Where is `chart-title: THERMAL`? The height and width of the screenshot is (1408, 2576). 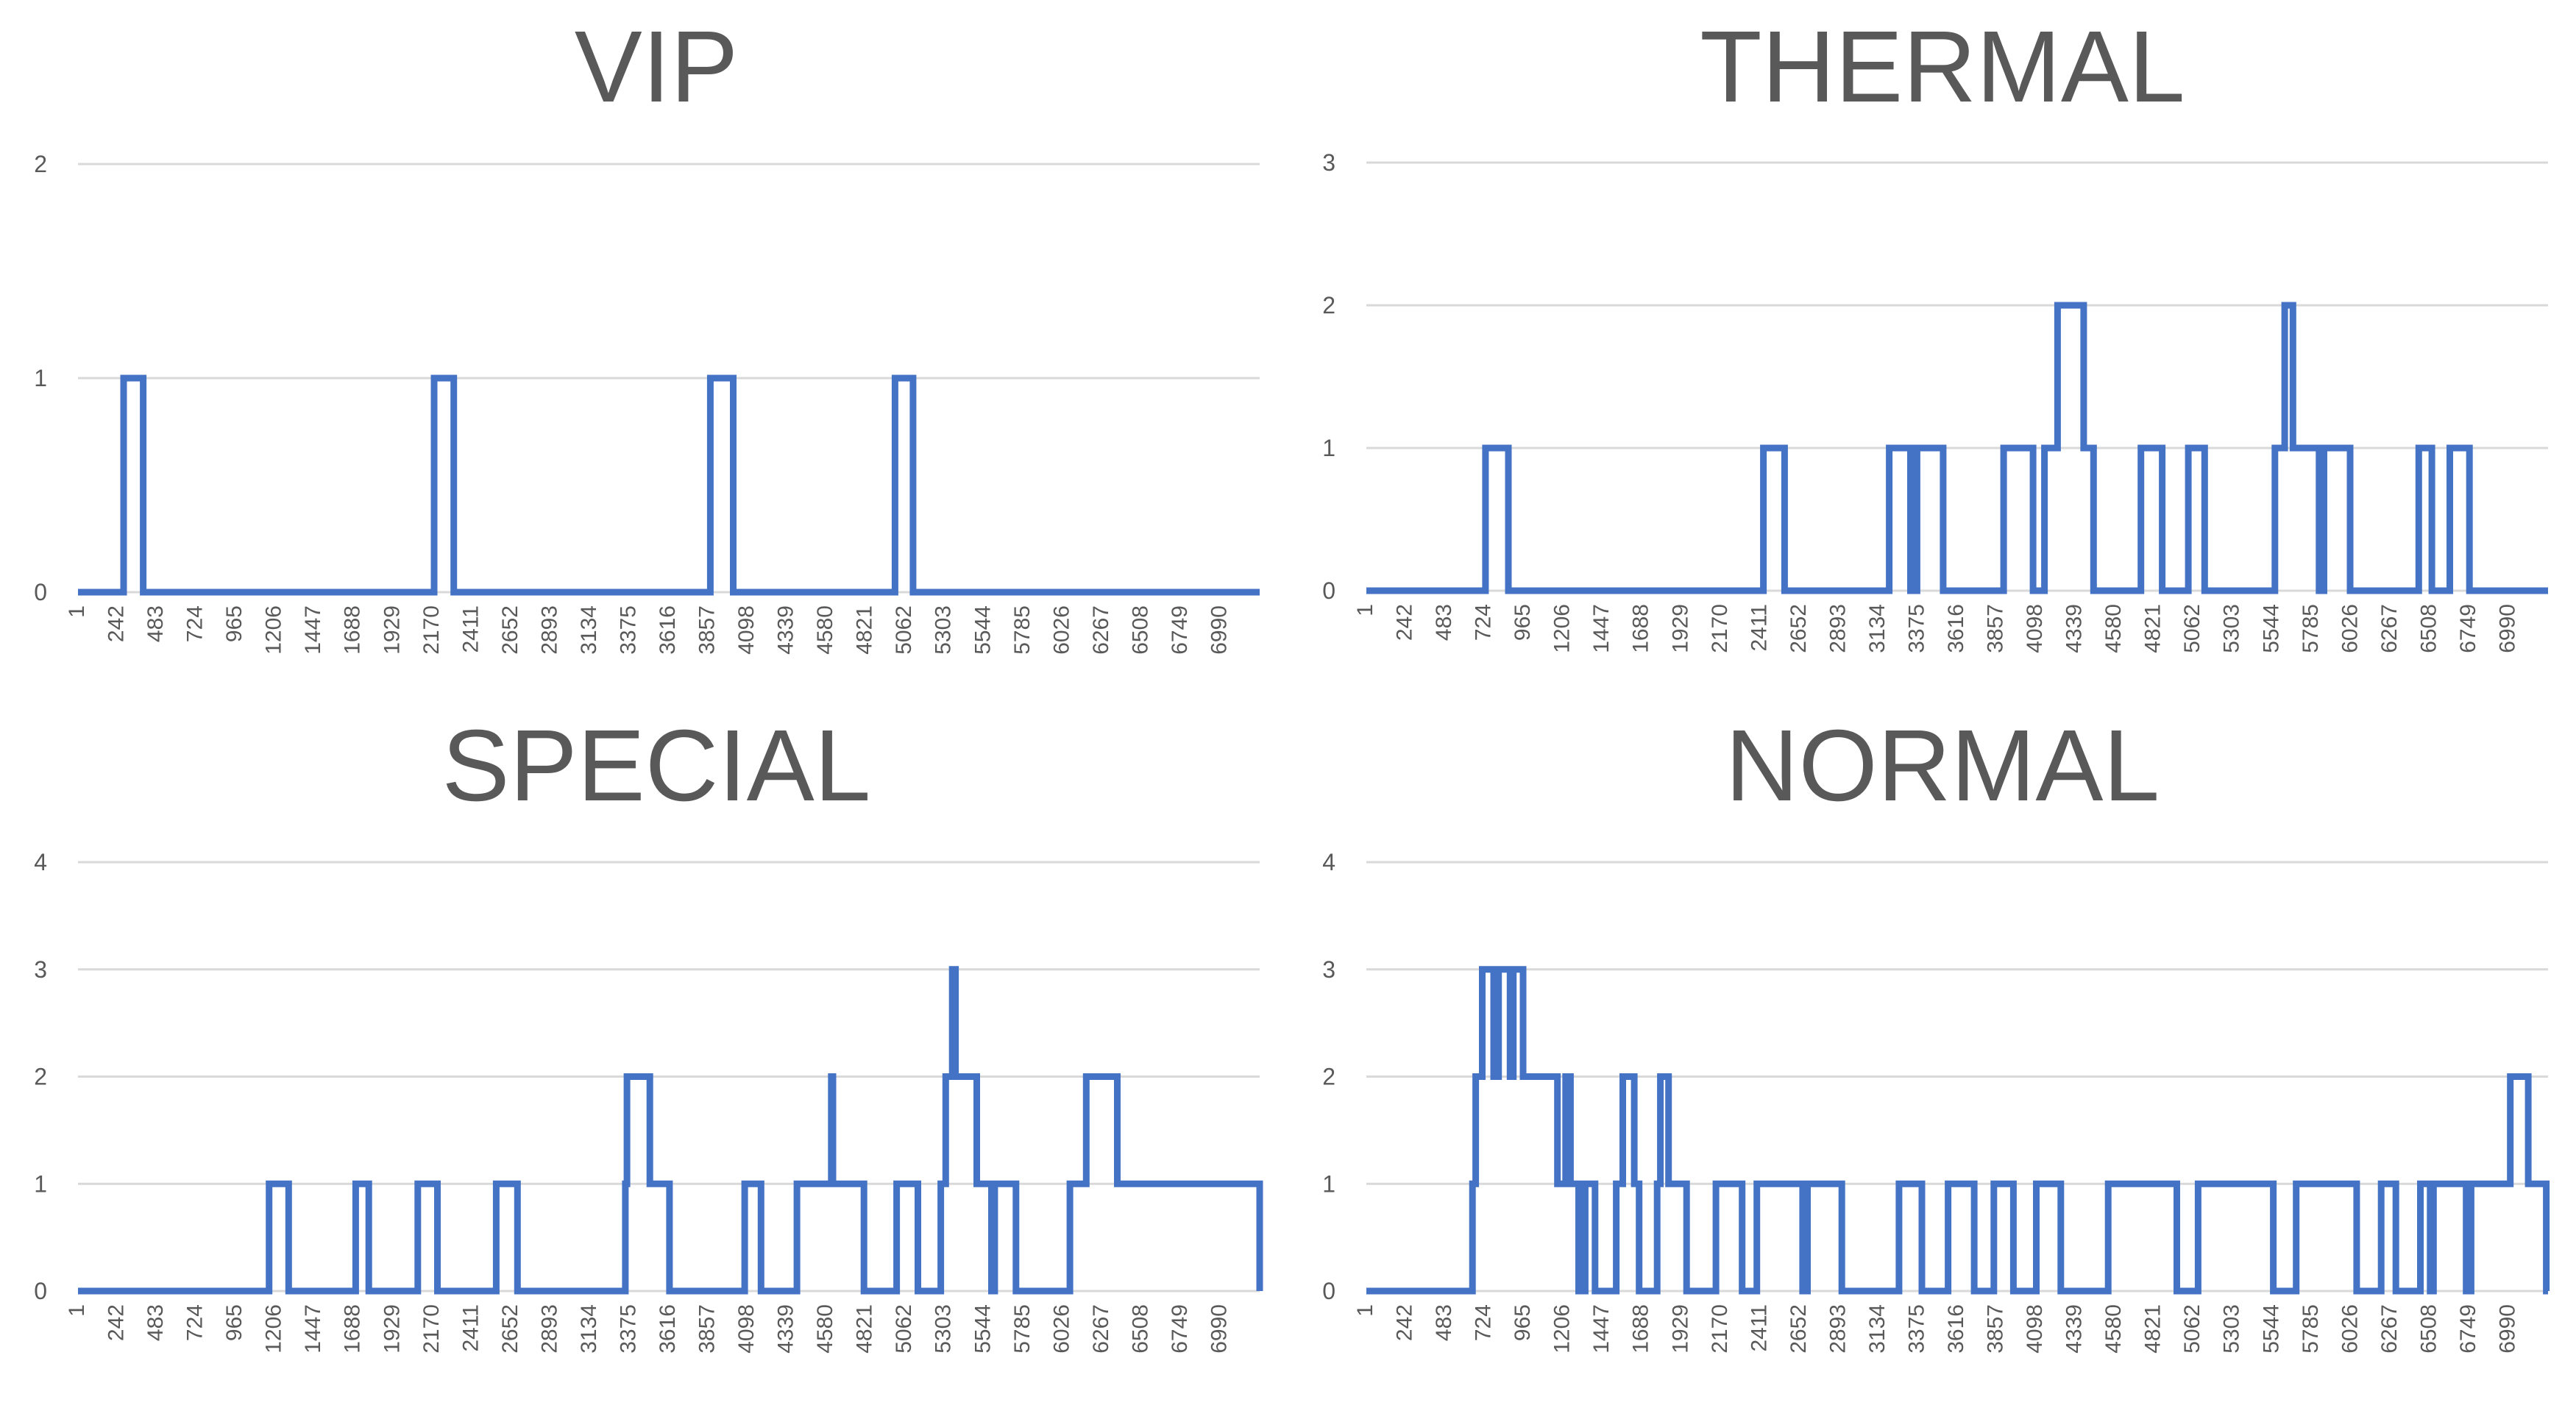 chart-title: THERMAL is located at coordinates (1942, 67).